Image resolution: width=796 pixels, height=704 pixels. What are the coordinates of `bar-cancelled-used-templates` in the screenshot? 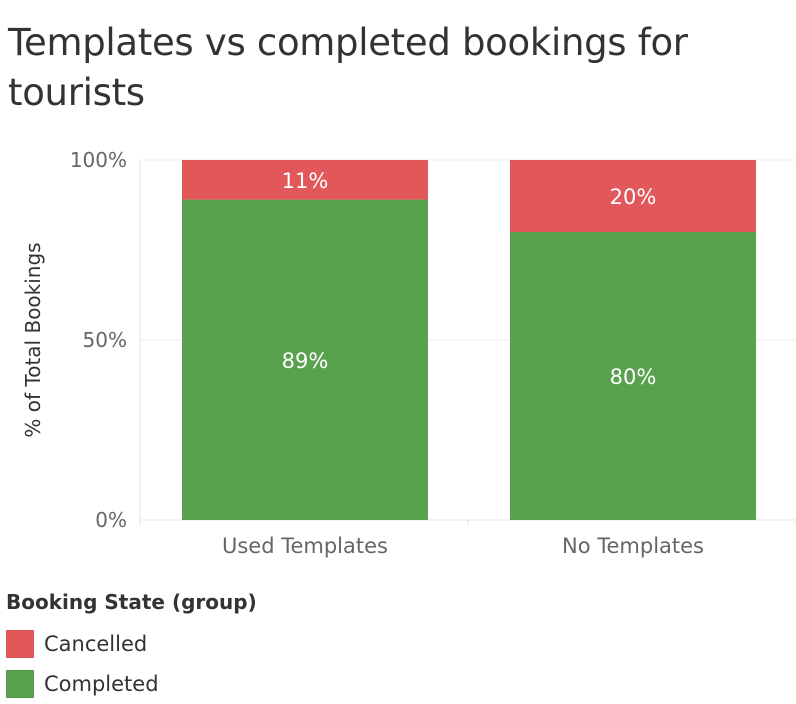 It's located at (305, 180).